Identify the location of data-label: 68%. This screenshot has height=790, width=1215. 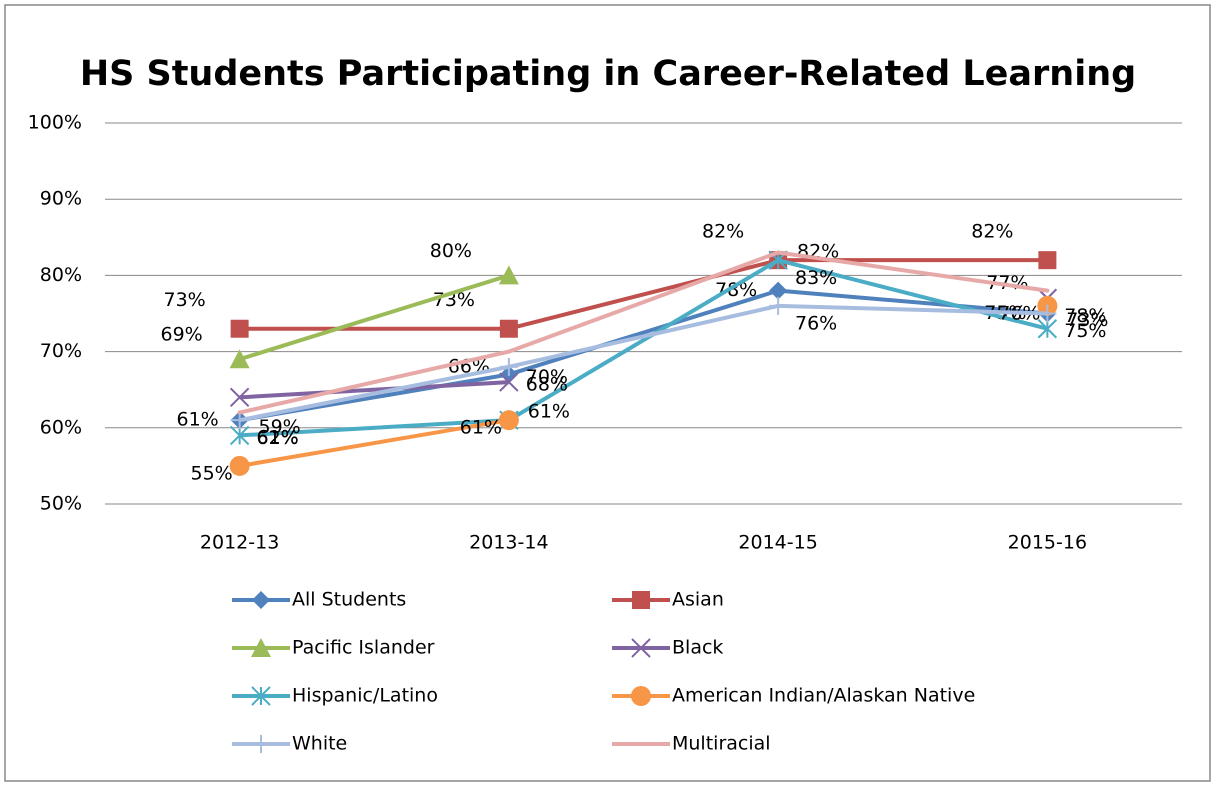
(547, 384).